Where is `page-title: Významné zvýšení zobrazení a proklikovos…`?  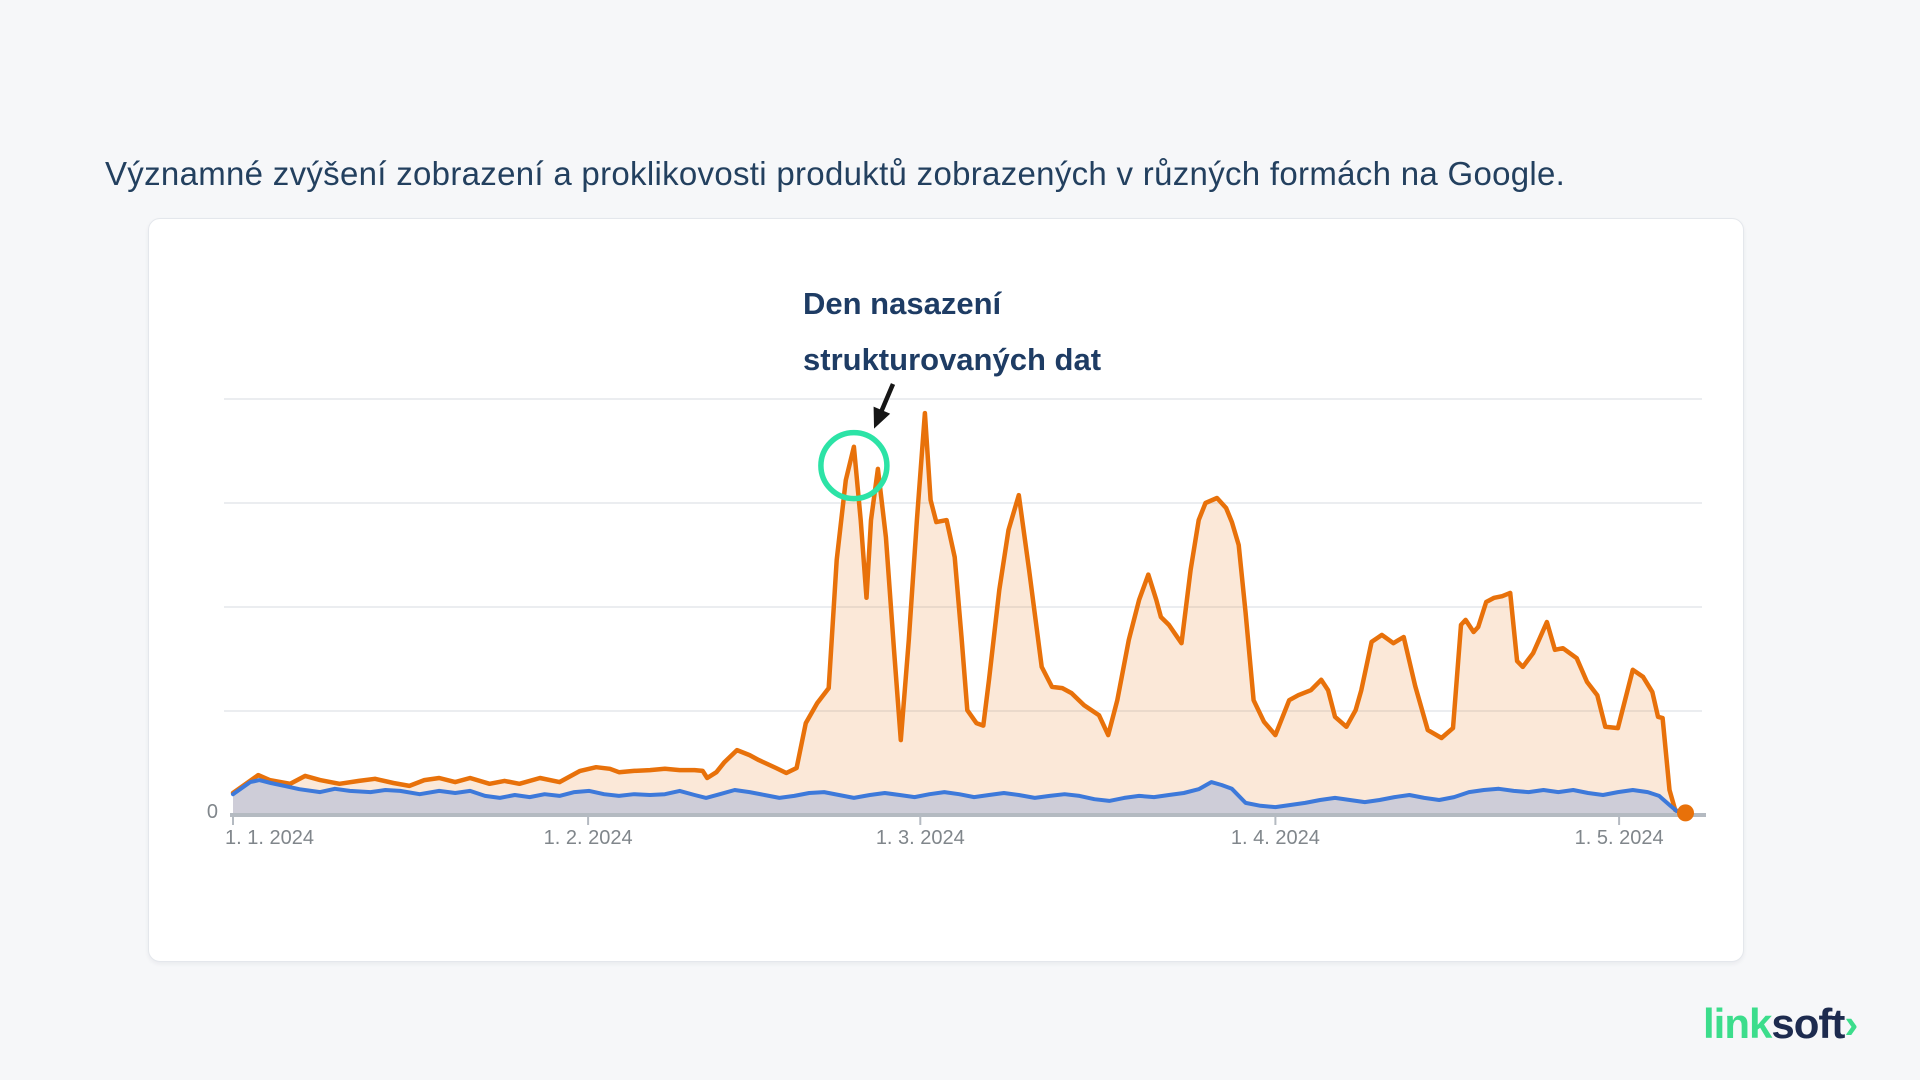 page-title: Významné zvýšení zobrazení a proklikovos… is located at coordinates (835, 174).